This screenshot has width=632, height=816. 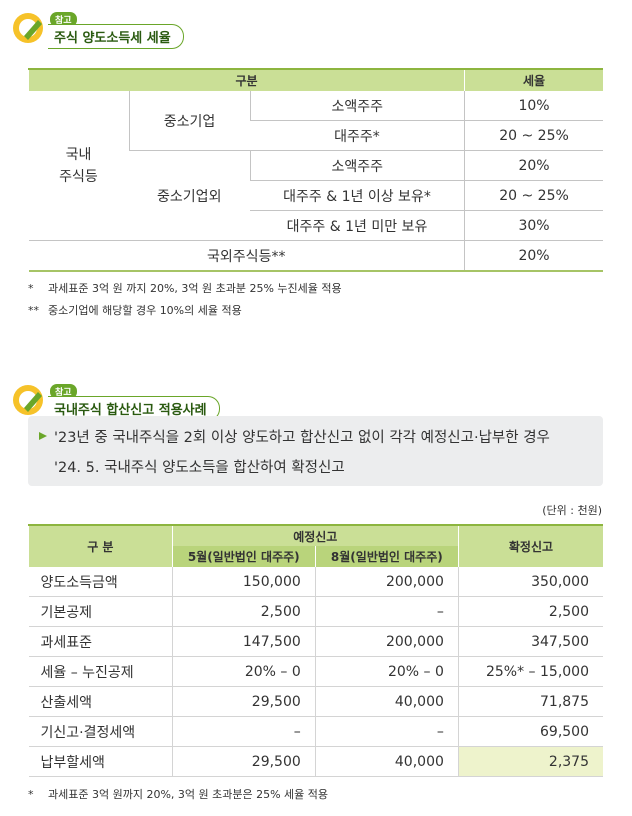 I want to click on row: 과세표준 147,500 200,000 347,500, so click(x=315, y=641).